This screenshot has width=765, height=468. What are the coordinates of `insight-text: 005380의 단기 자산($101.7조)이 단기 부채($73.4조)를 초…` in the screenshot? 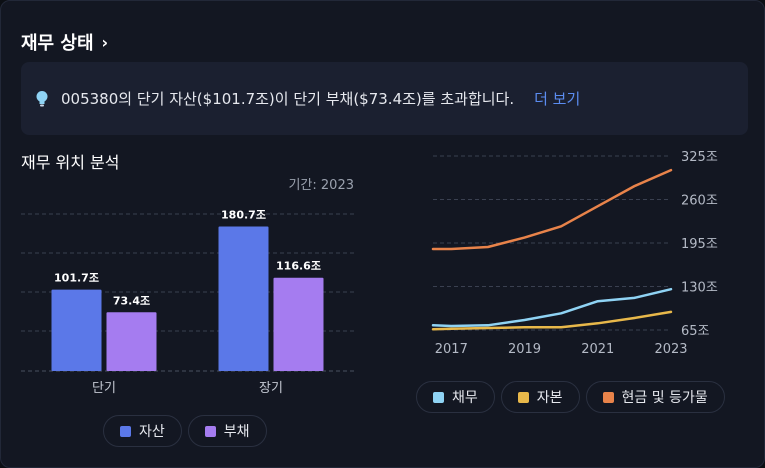 It's located at (288, 99).